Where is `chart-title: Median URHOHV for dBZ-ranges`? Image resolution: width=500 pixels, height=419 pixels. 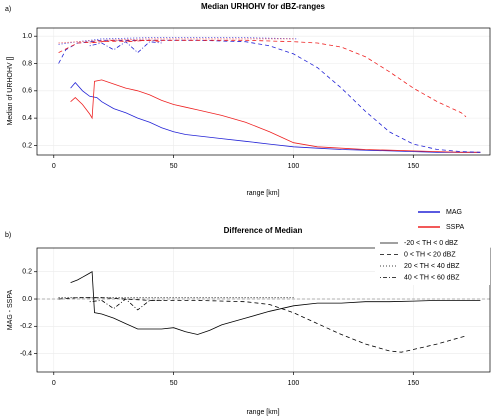 chart-title: Median URHOHV for dBZ-ranges is located at coordinates (263, 6).